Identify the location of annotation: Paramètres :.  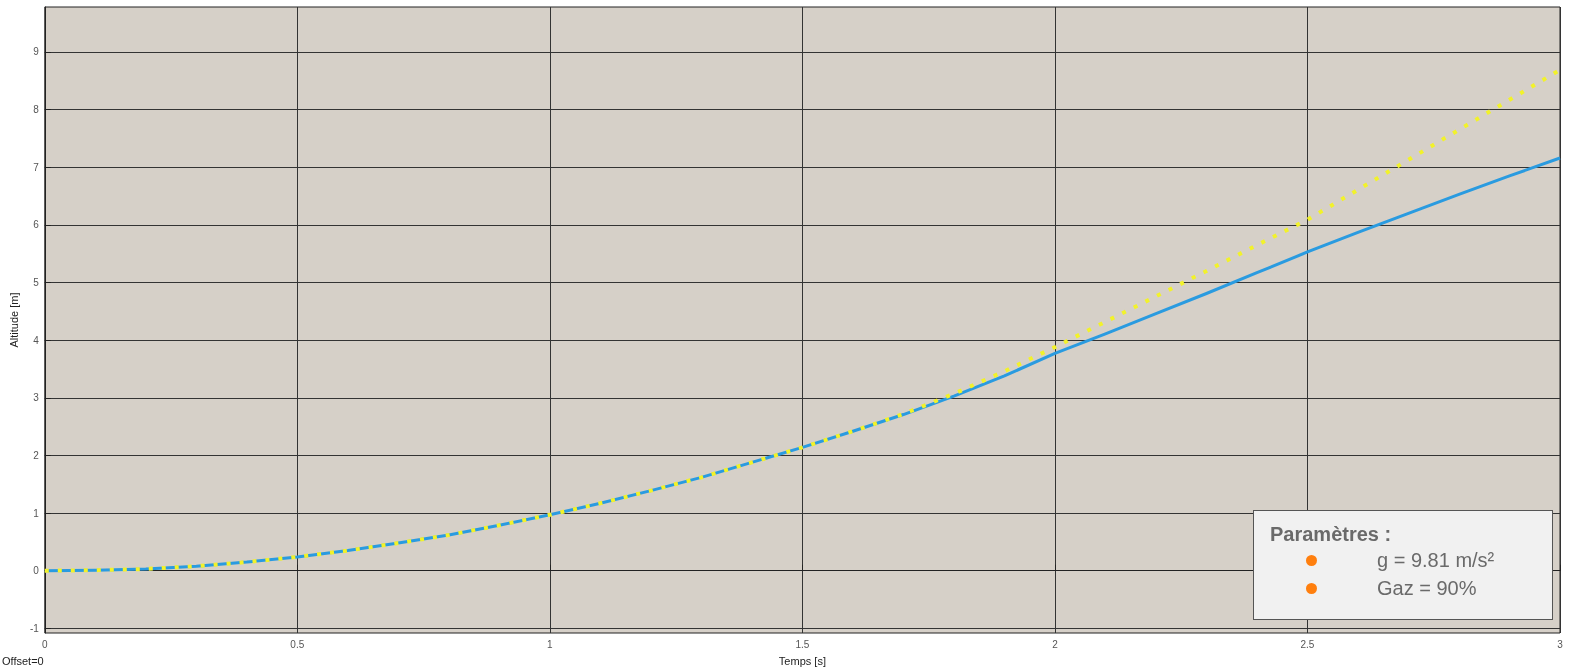
(1331, 534).